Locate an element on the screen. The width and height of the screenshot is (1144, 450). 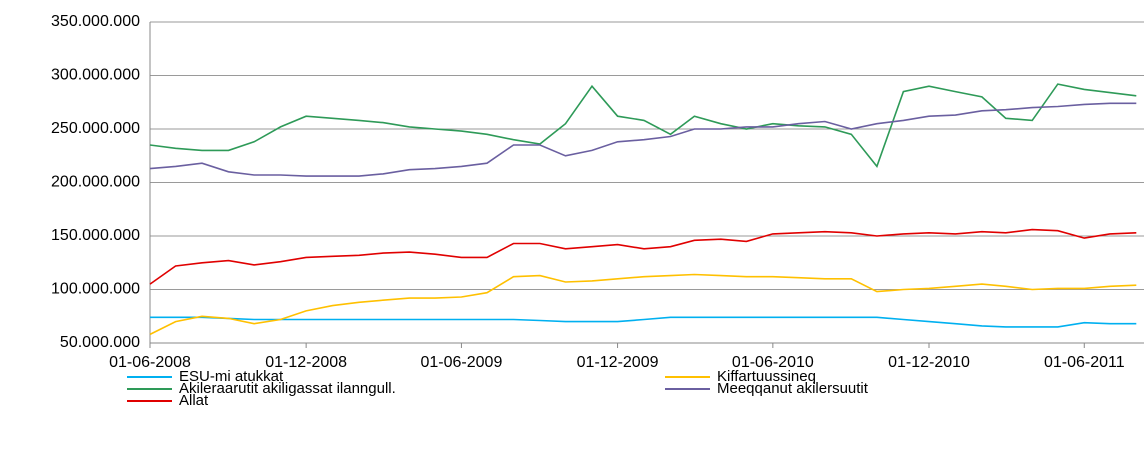
y-tick-label: 50.000.000 is located at coordinates (100, 342).